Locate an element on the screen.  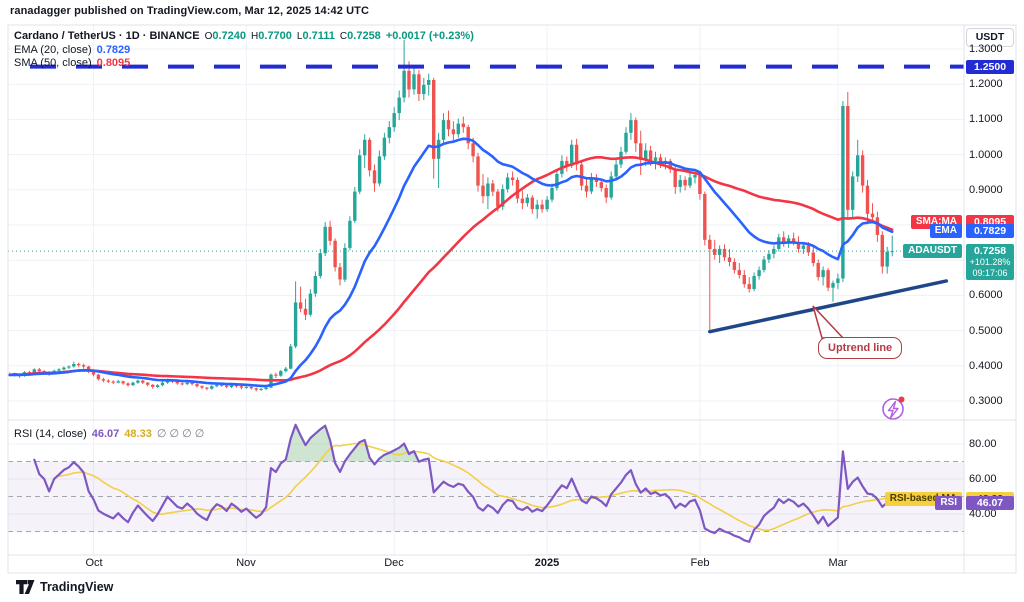
rsi-badge-value: 46.07 is located at coordinates (990, 503).